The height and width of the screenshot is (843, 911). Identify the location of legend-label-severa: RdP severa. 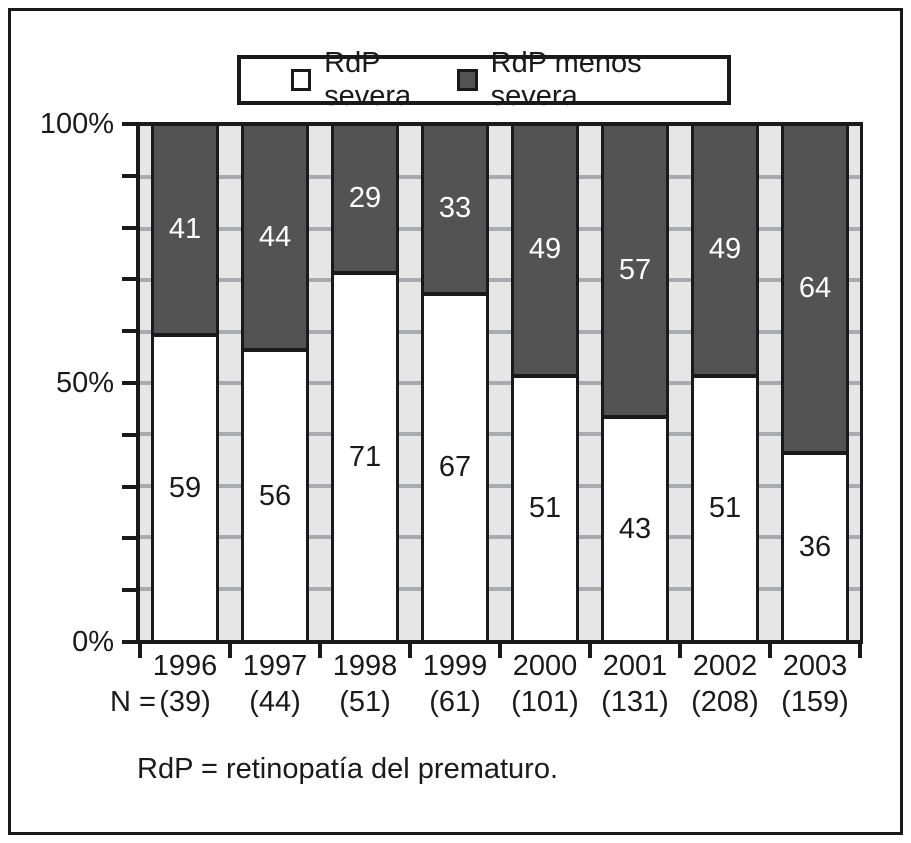
(368, 79).